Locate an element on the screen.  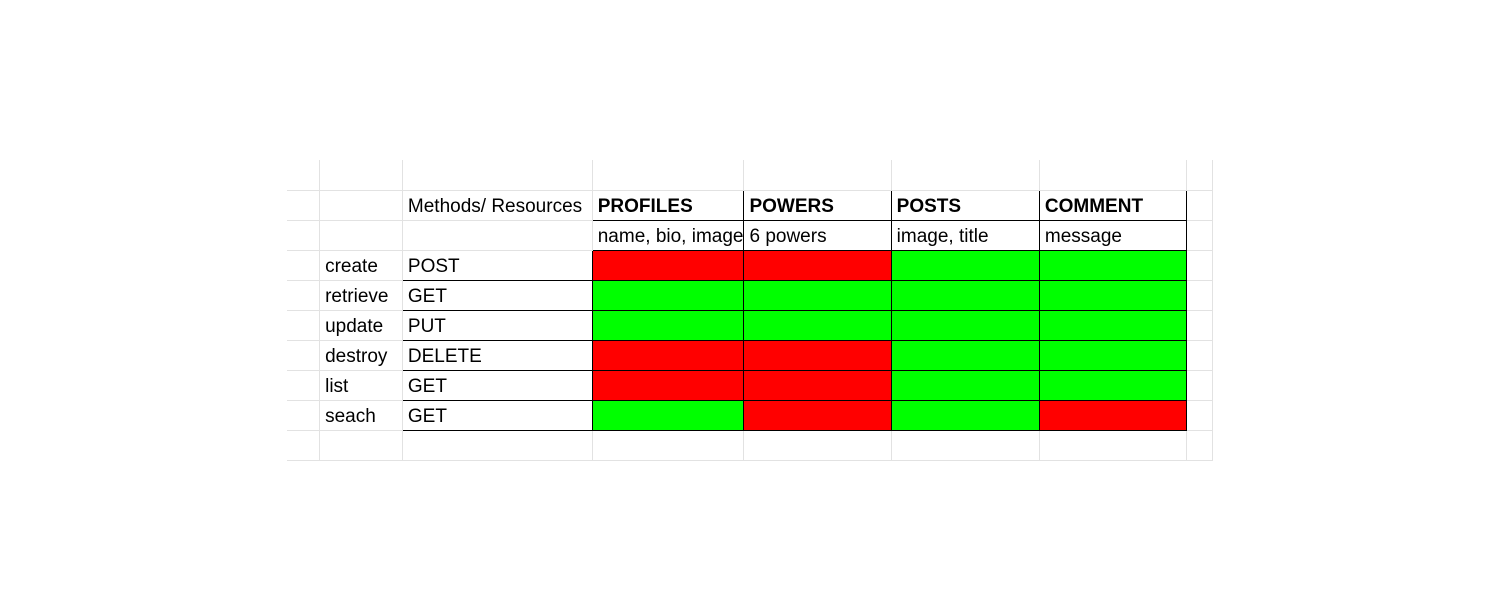
action-label: destroy is located at coordinates (361, 355).